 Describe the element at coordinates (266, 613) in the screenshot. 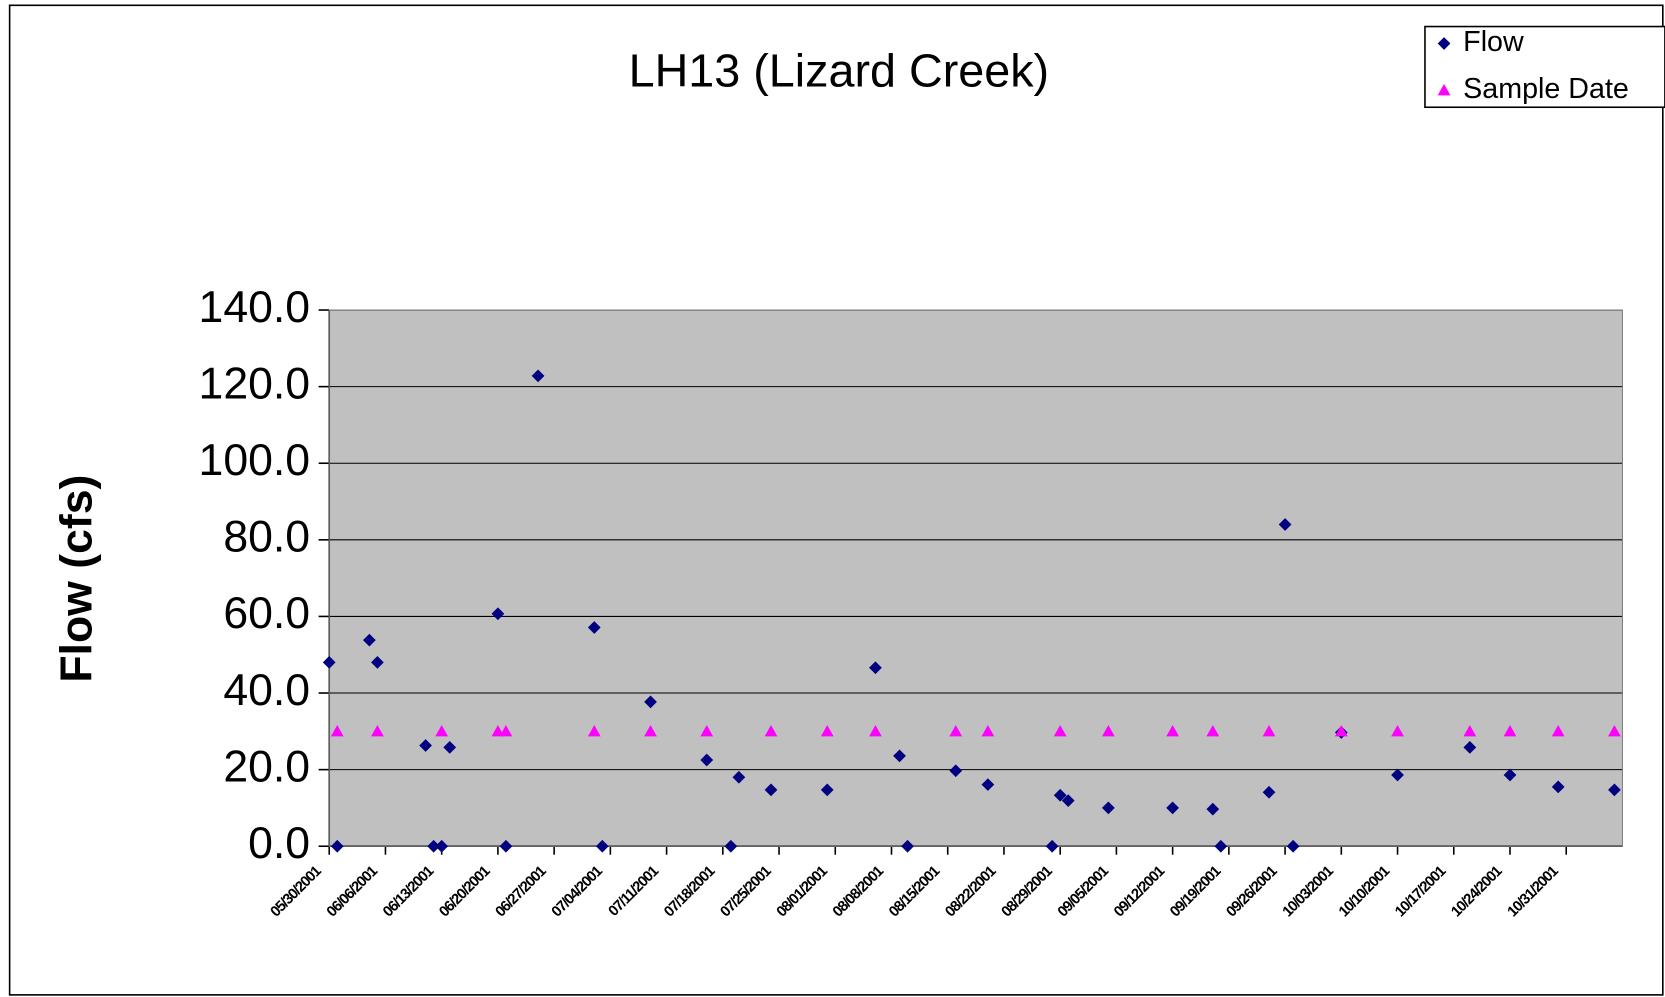

I see `y-tick-label: 60.0` at that location.